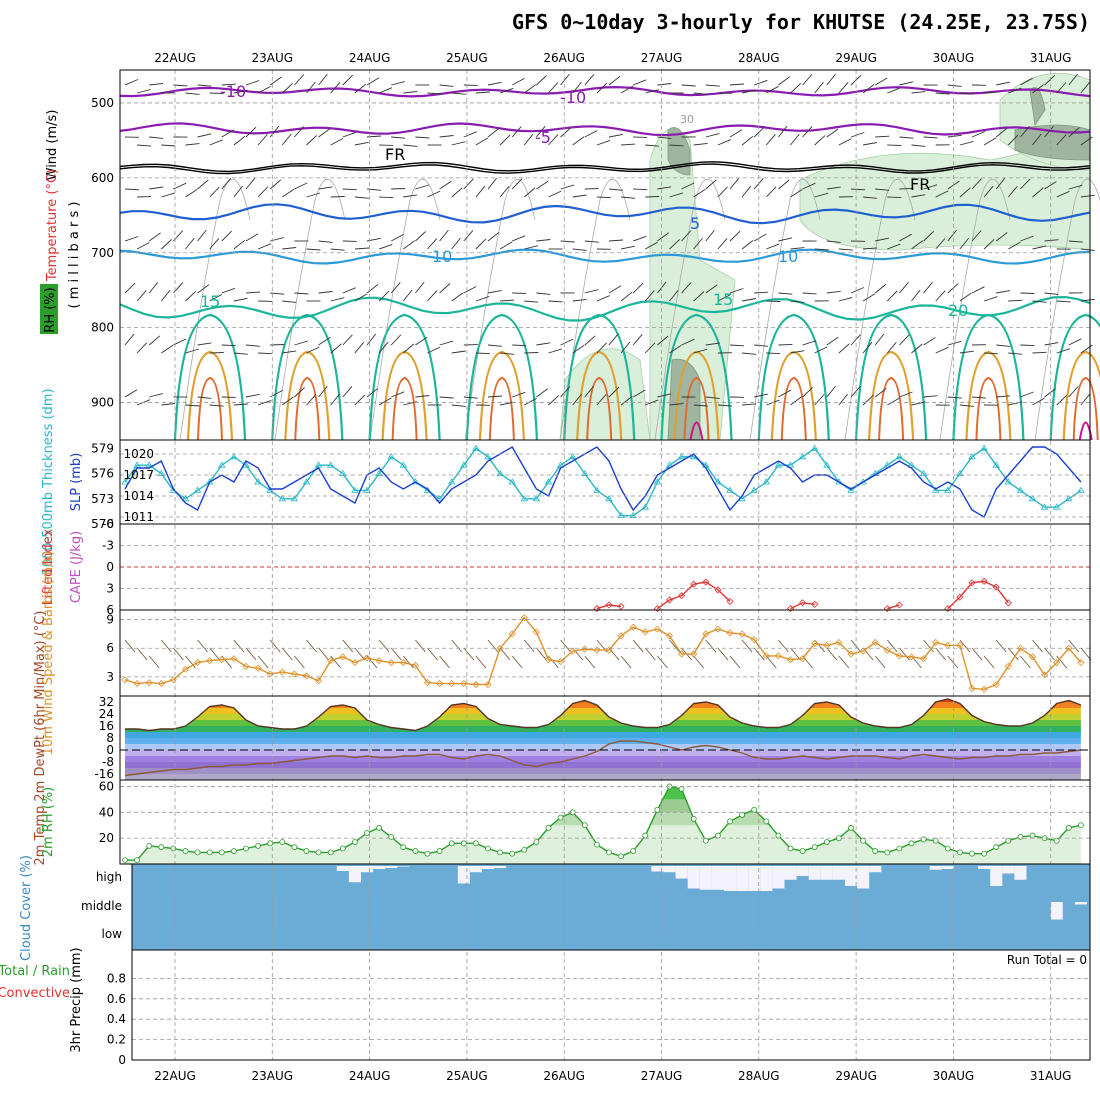 This screenshot has width=1100, height=1100. I want to click on ylabel-temp2m: 2m Temp 2m DewPt (6hr Min/Max) (°C), so click(40, 738).